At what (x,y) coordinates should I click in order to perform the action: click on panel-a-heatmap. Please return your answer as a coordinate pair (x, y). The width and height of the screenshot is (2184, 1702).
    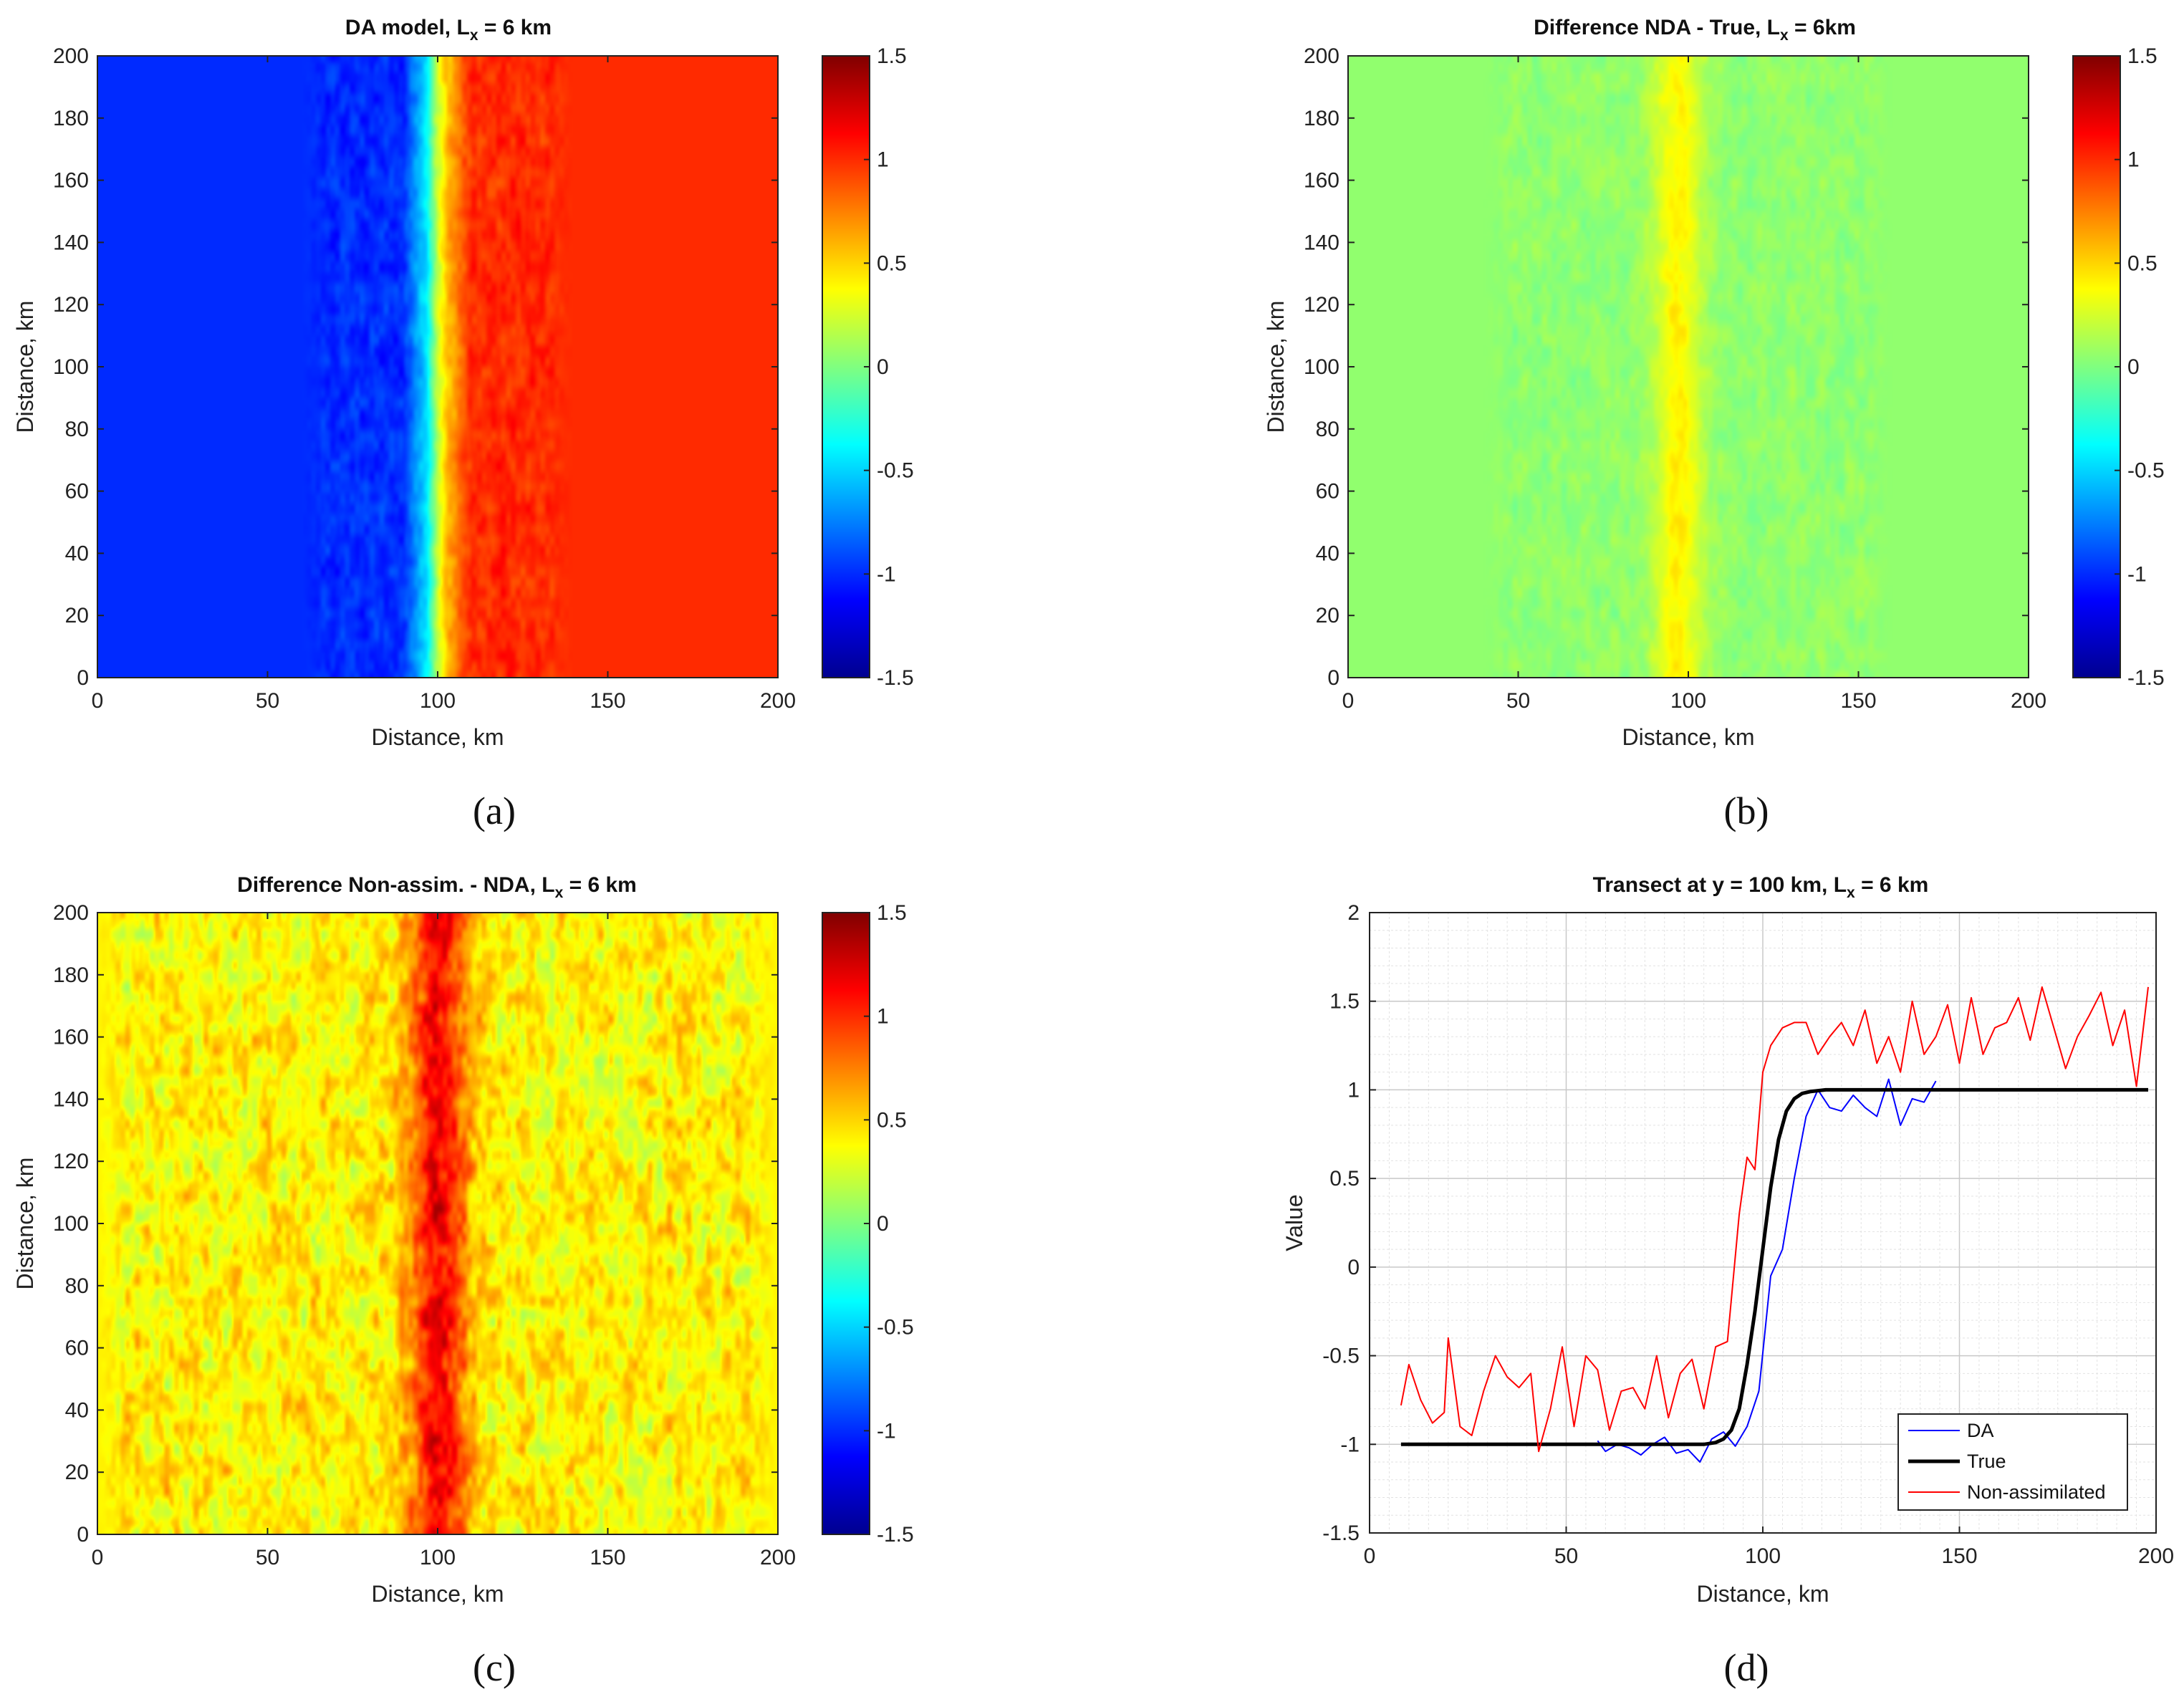
    Looking at the image, I should click on (437, 367).